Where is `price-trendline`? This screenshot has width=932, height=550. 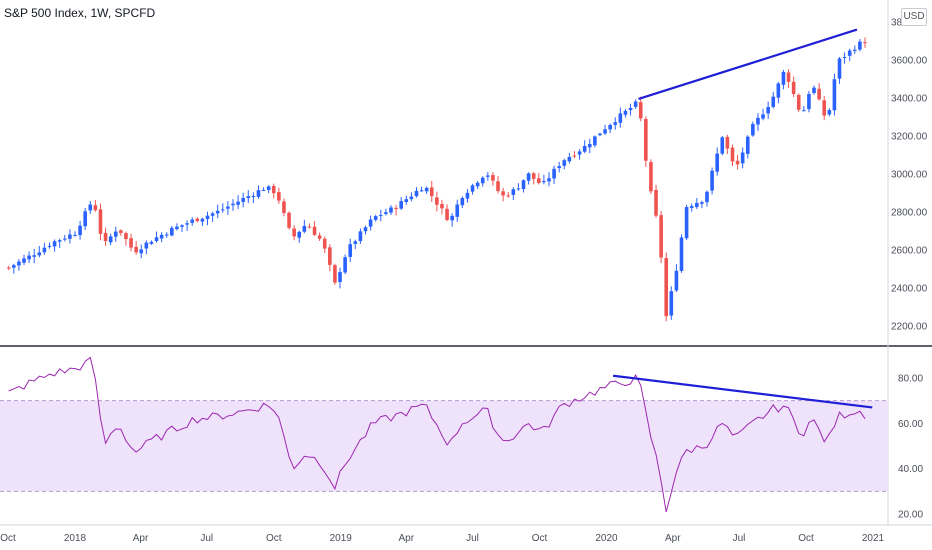 price-trendline is located at coordinates (748, 64).